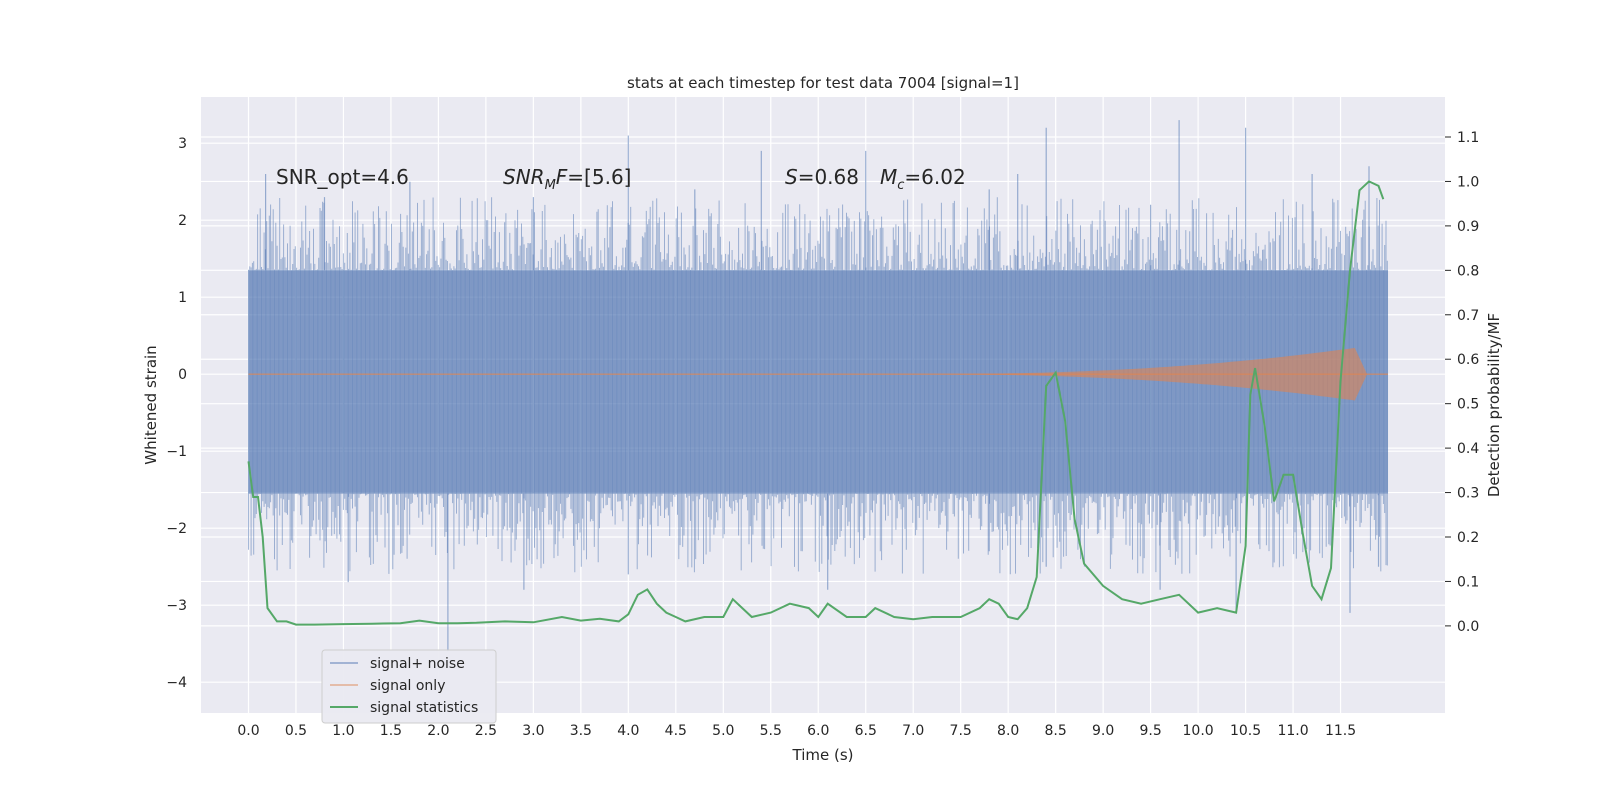 This screenshot has height=800, width=1600. Describe the element at coordinates (296, 731) in the screenshot. I see `x-tick-label: 0.5` at that location.